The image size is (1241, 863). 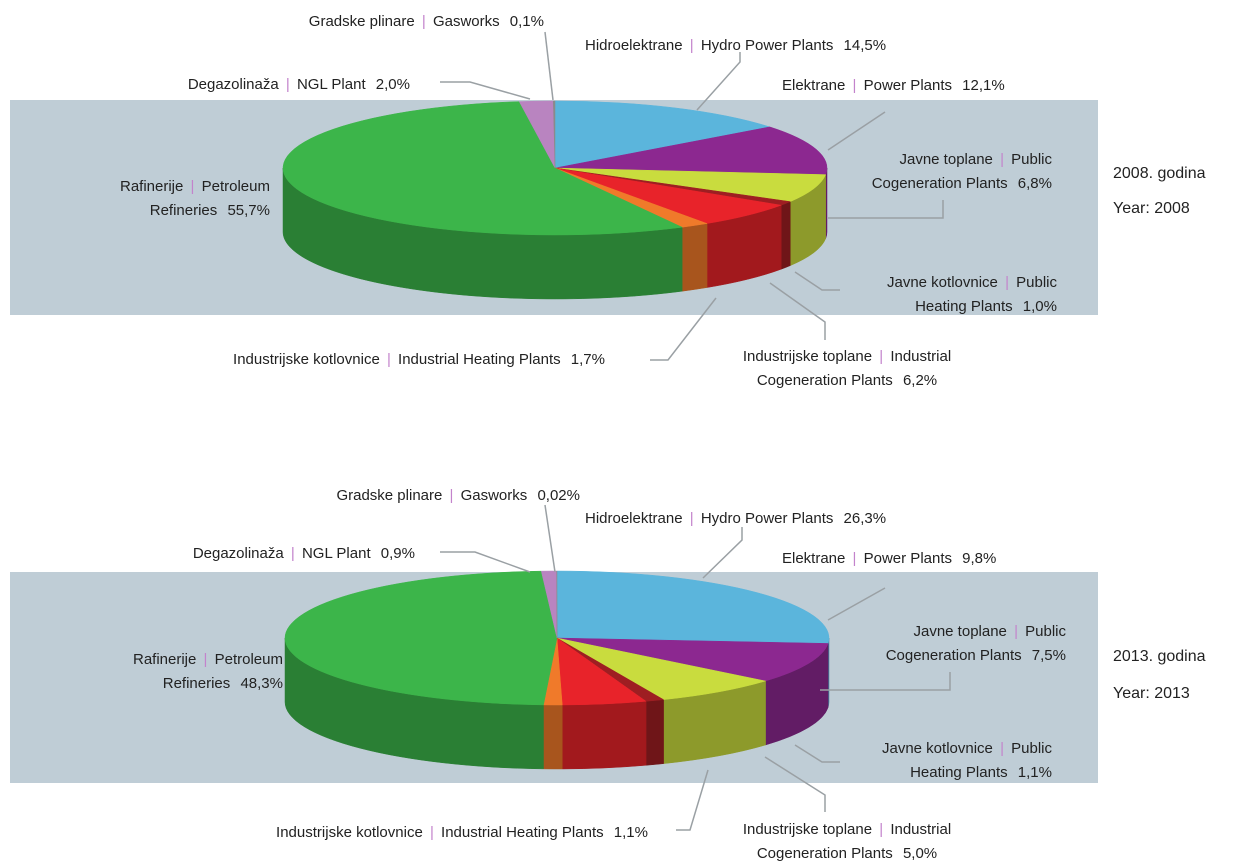 What do you see at coordinates (865, 45) in the screenshot?
I see `value-label: 14,5%` at bounding box center [865, 45].